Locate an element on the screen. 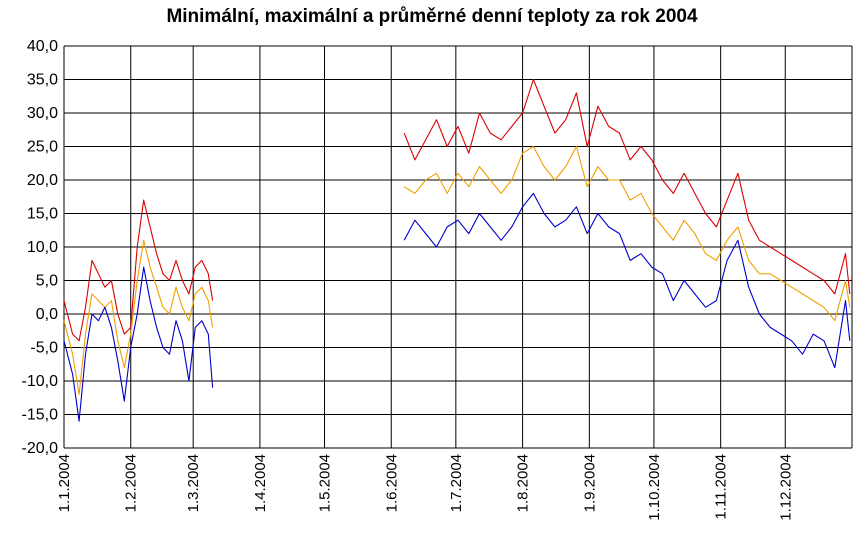  y-tick-label: -15,0 is located at coordinates (40, 415).